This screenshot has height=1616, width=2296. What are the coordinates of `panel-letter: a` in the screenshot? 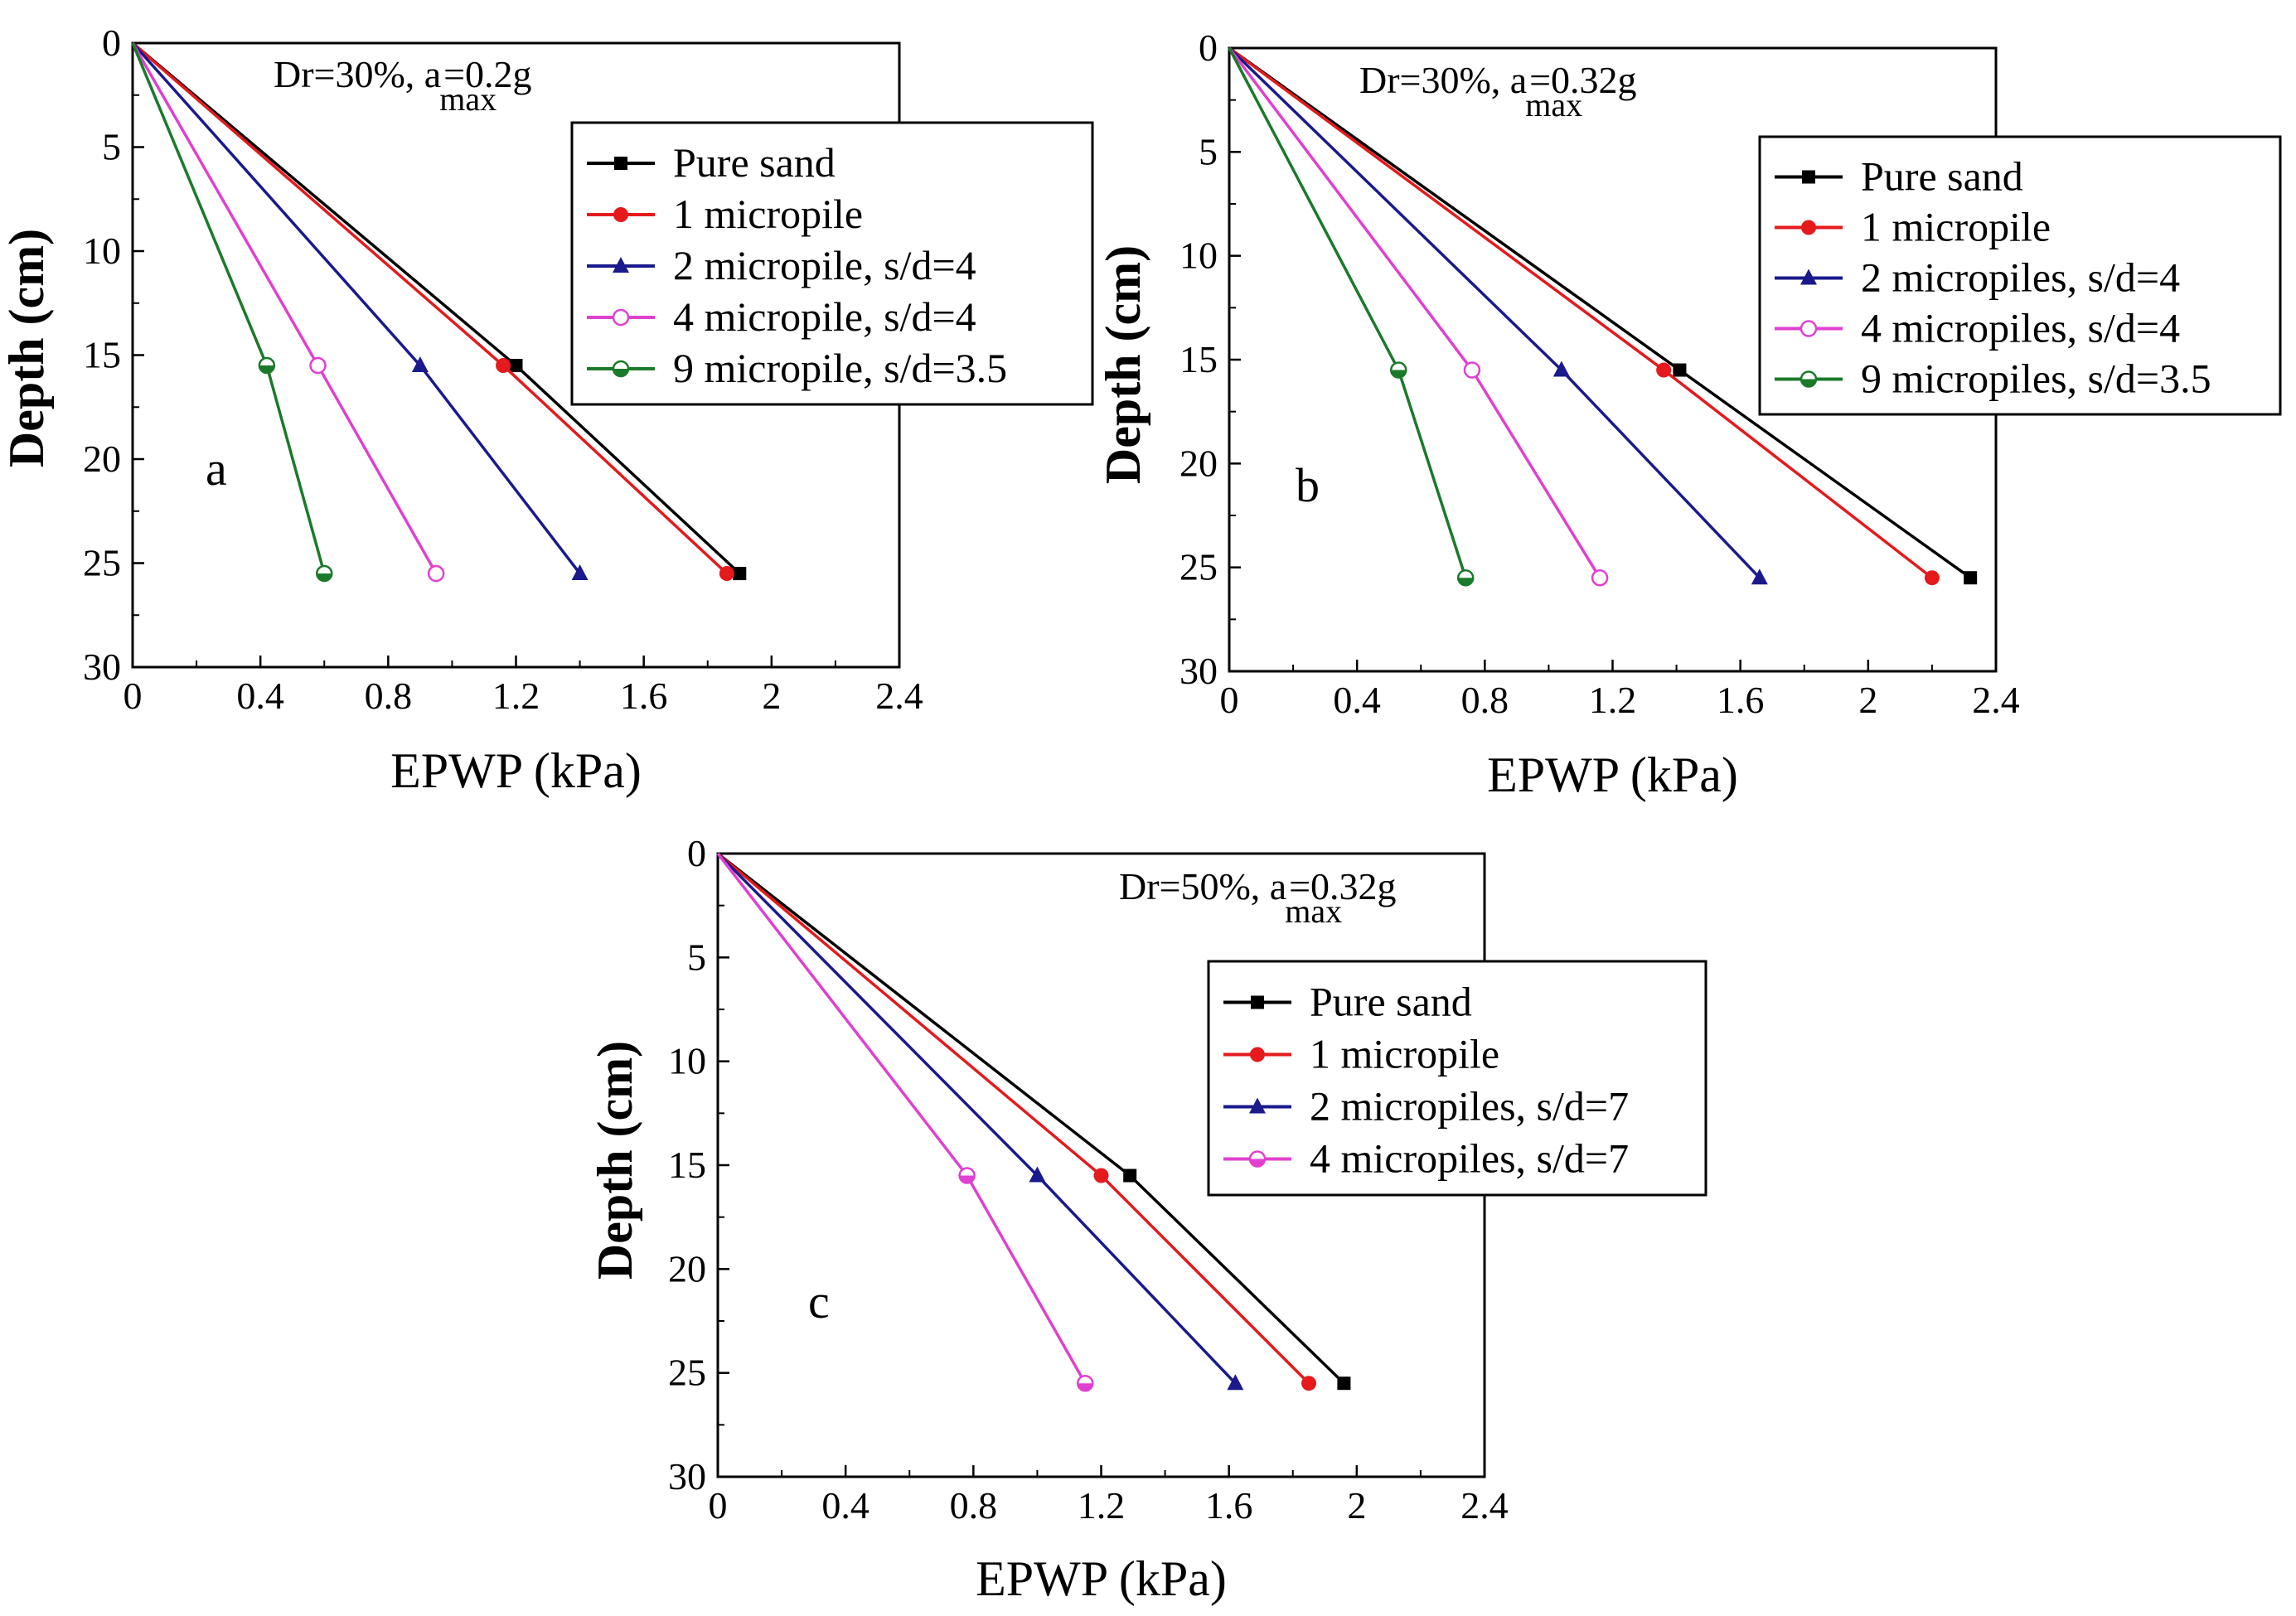 It's located at (216, 469).